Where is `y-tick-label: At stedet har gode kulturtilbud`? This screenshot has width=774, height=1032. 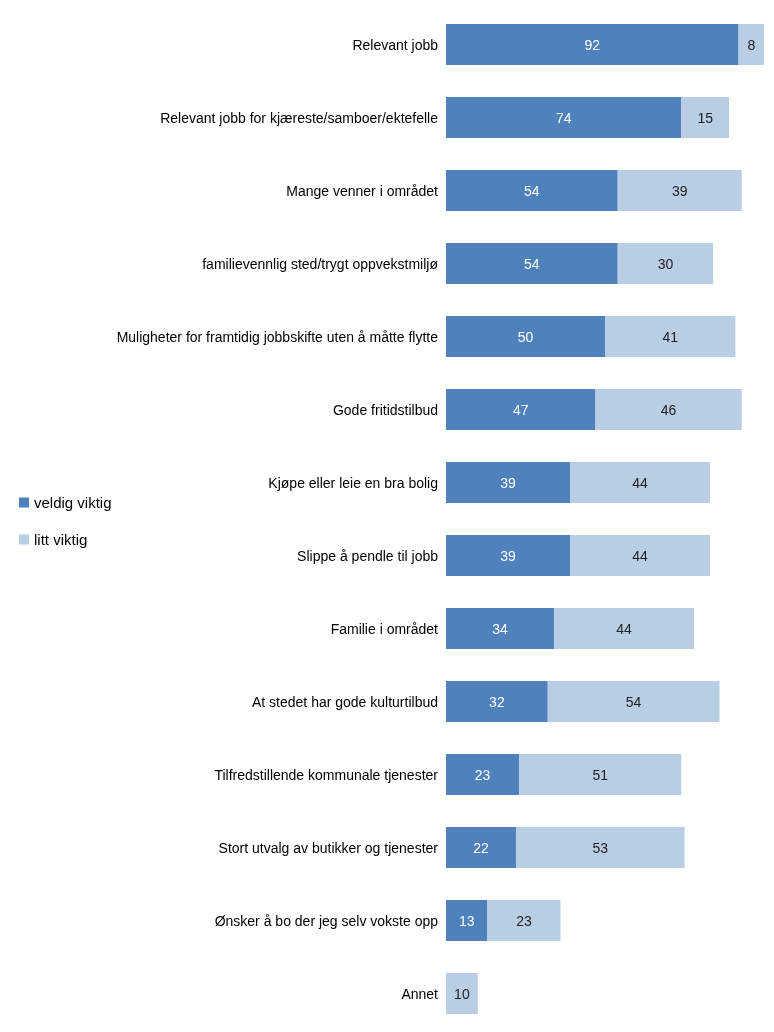
y-tick-label: At stedet har gode kulturtilbud is located at coordinates (344, 701).